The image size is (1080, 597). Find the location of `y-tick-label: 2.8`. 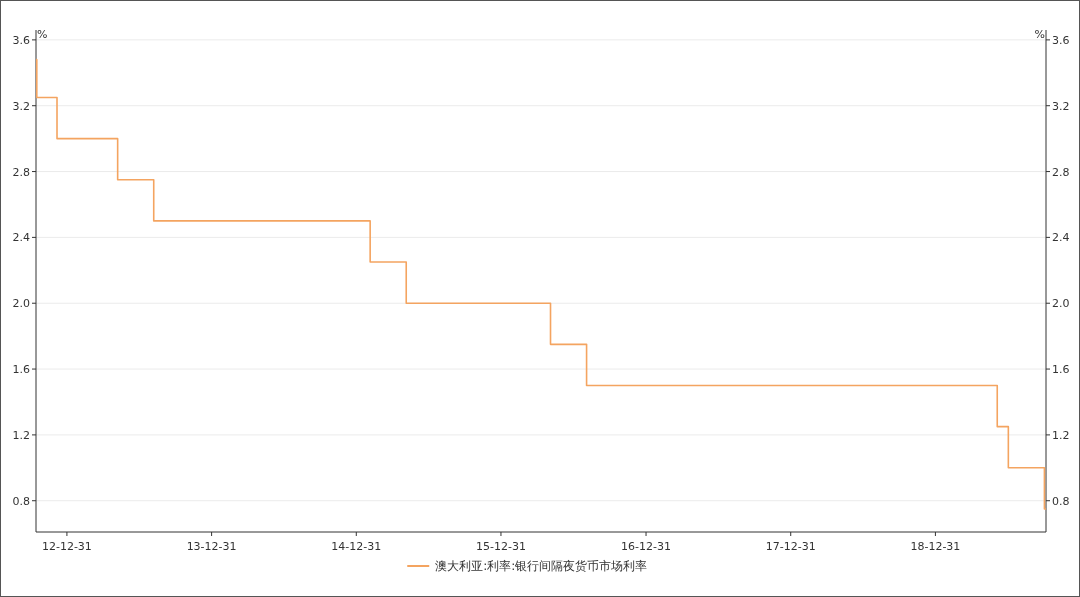

y-tick-label: 2.8 is located at coordinates (21, 172).